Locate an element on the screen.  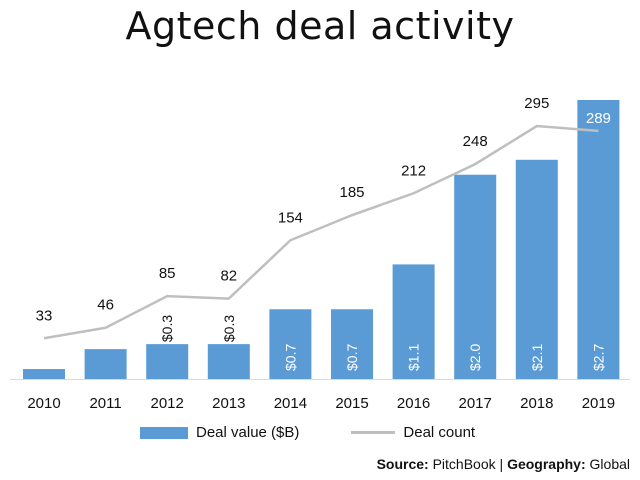
bar-label-2012: $0.3 is located at coordinates (167, 328).